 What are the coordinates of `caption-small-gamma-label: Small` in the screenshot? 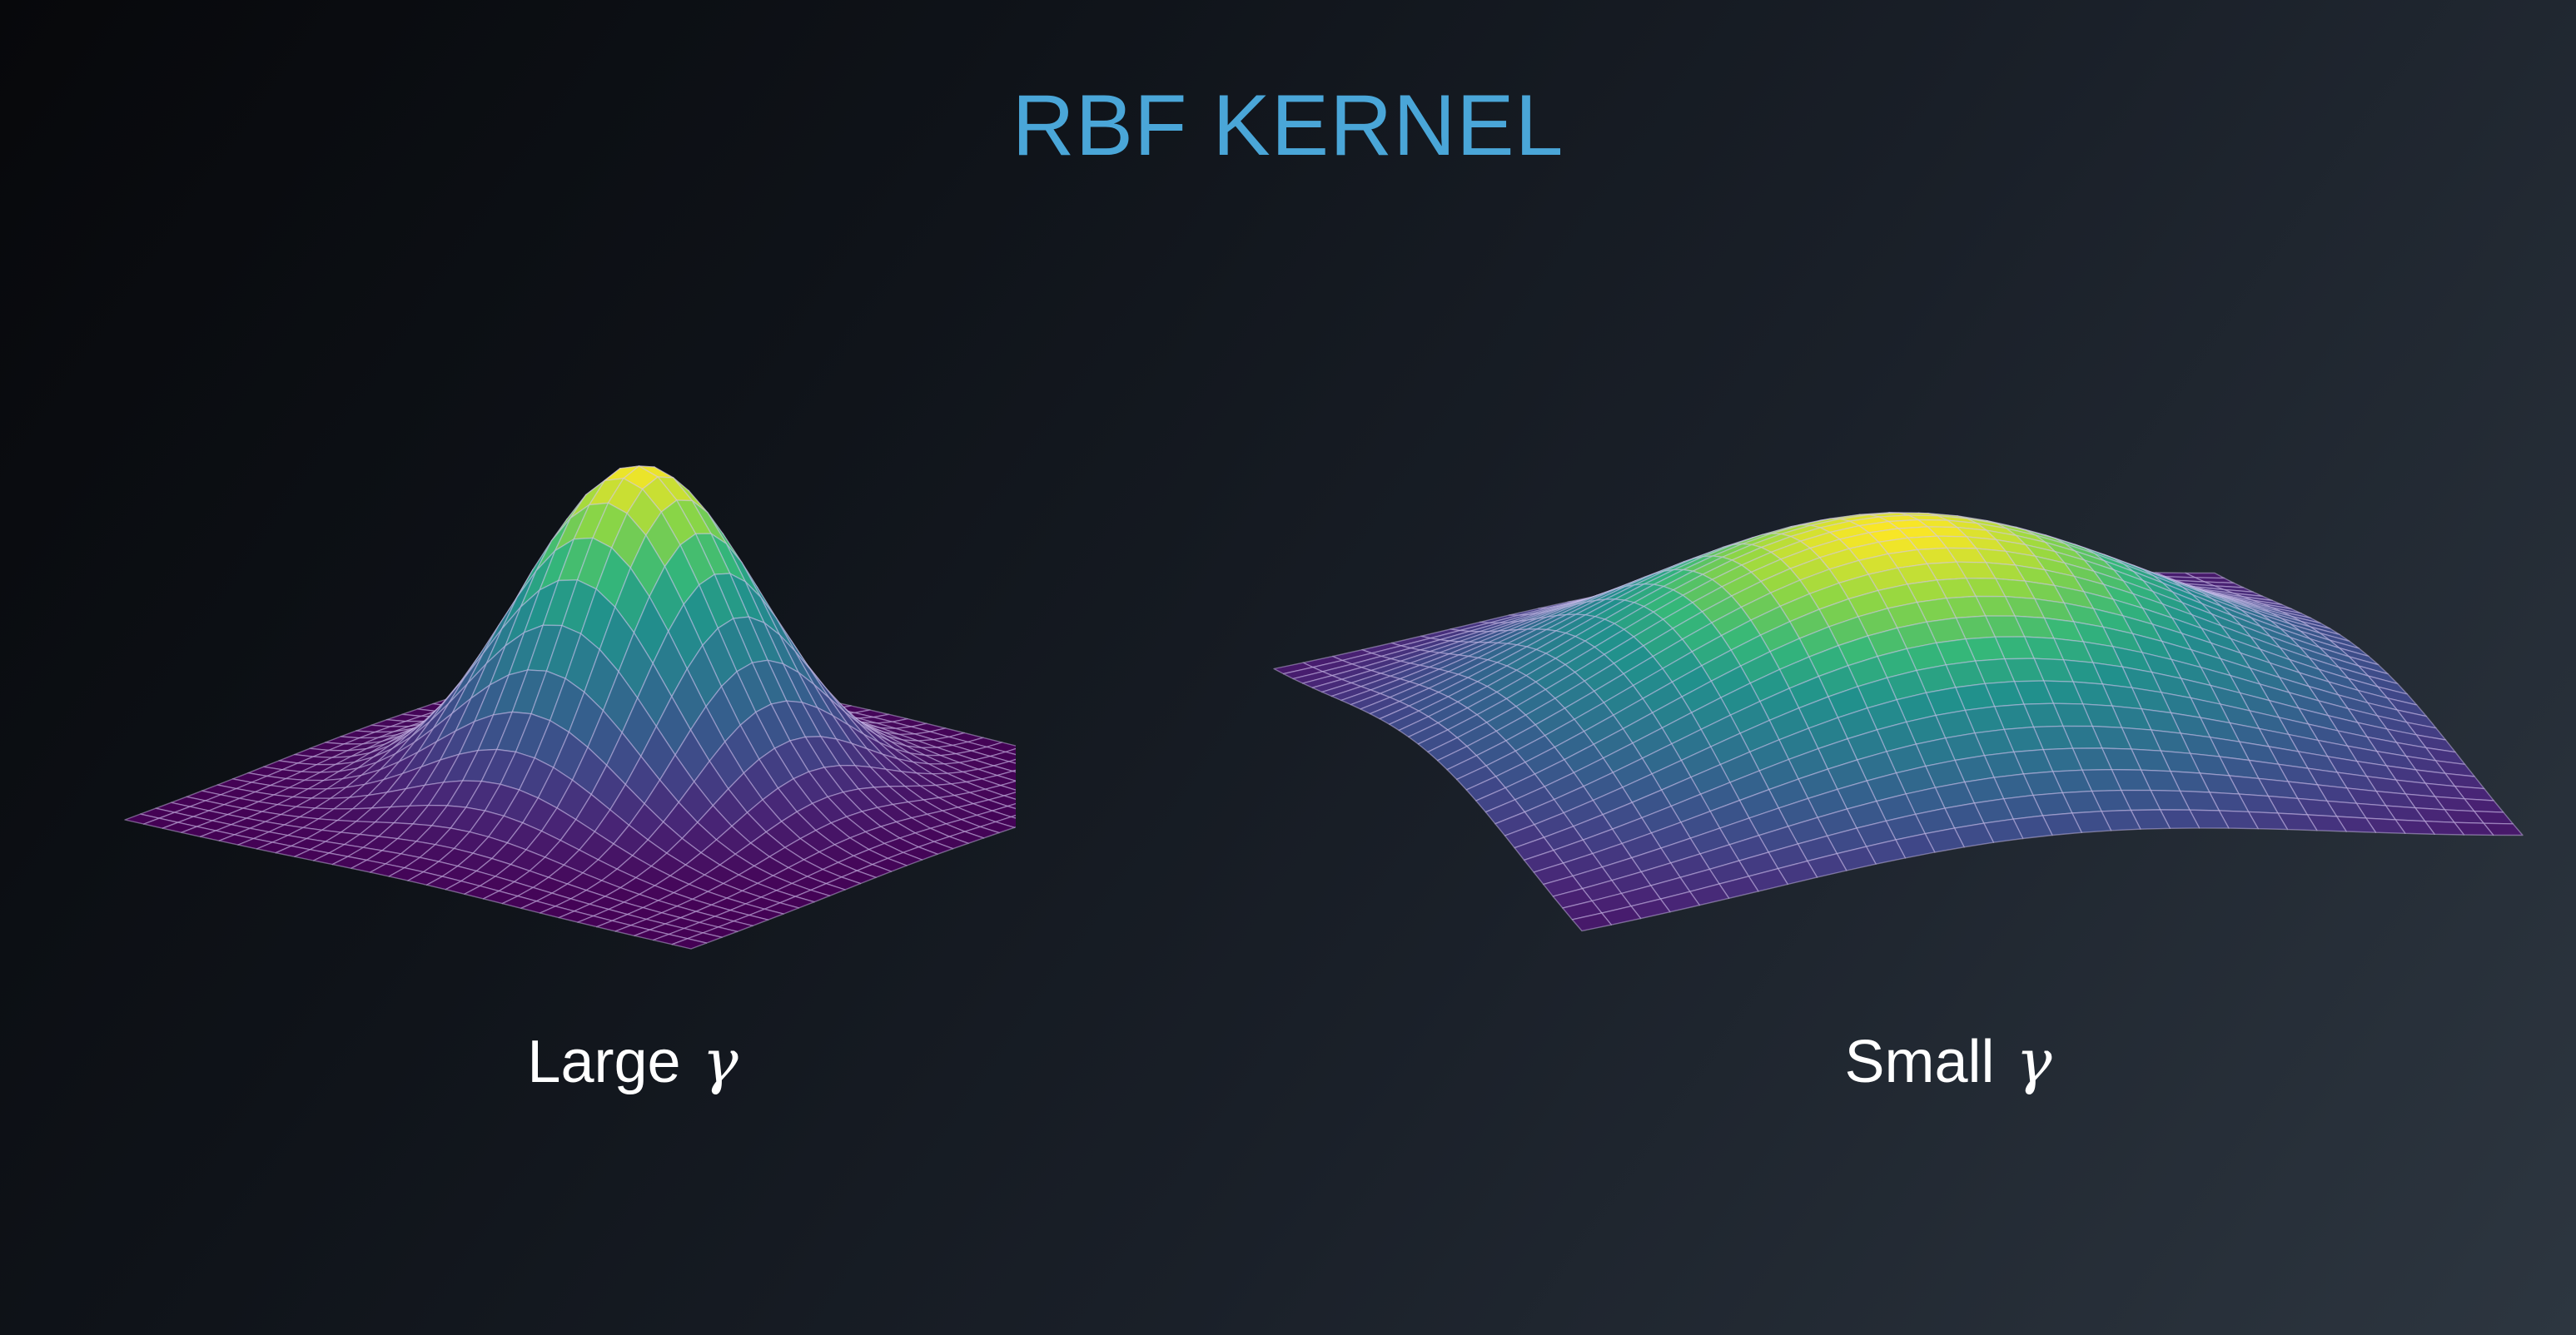 It's located at (1919, 1062).